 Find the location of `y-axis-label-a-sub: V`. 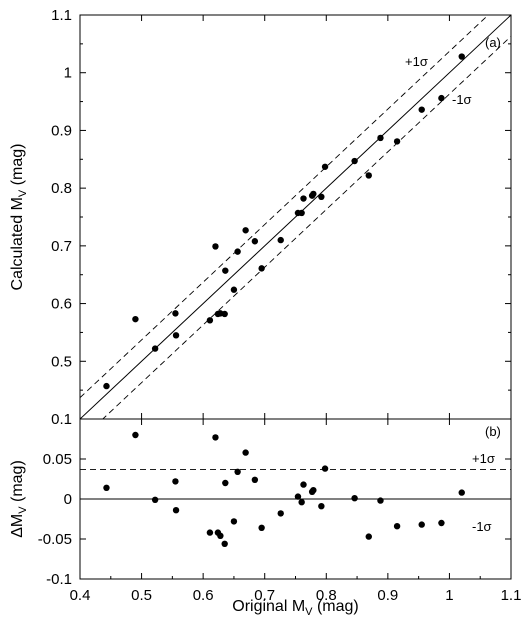

y-axis-label-a-sub: V is located at coordinates (23, 193).